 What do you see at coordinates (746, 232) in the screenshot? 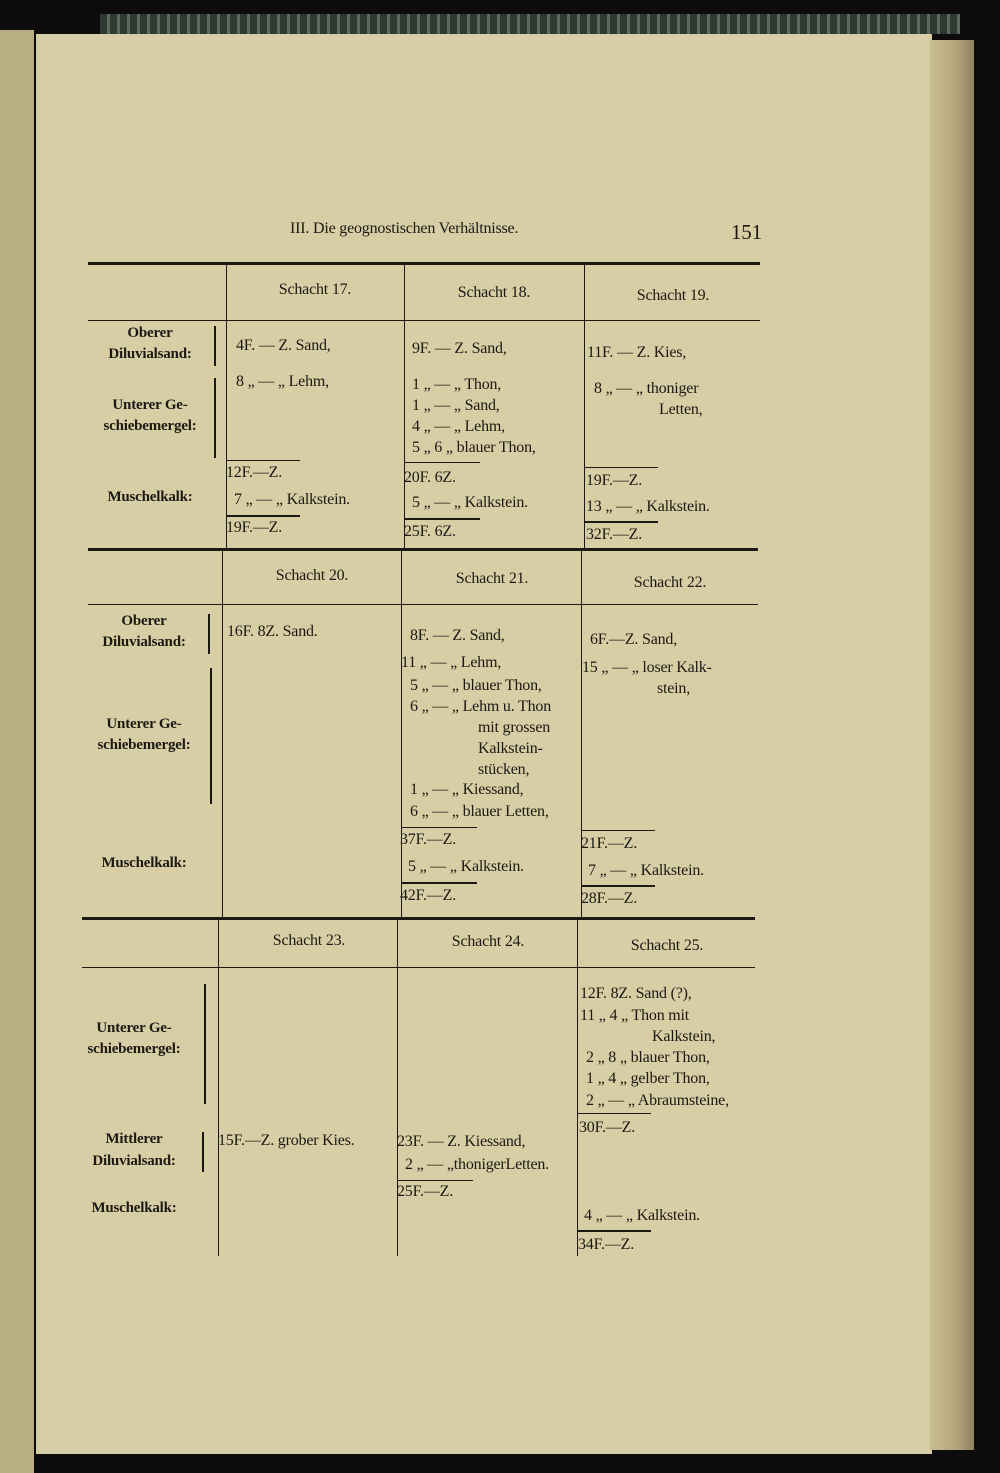
I see `page-number: 151` at bounding box center [746, 232].